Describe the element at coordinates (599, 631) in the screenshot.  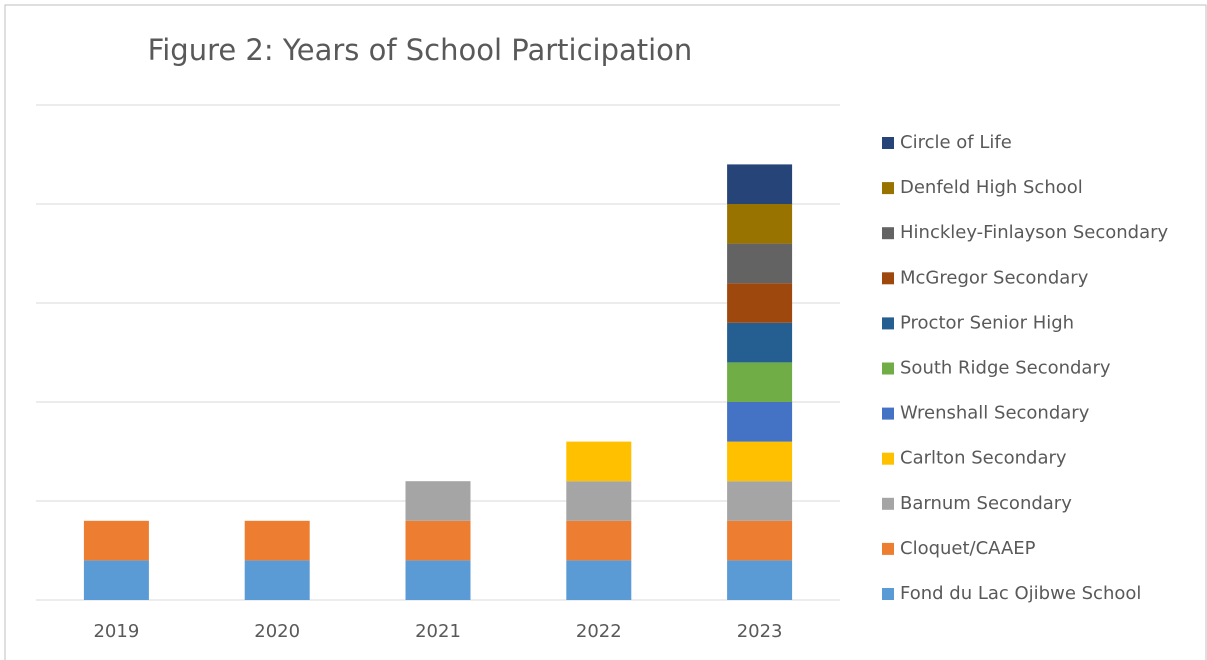
I see `x-tick-label: 2022` at that location.